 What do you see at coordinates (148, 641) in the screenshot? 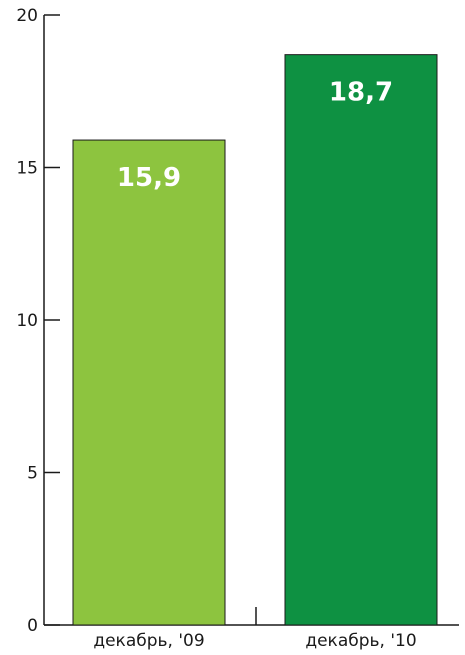
I see `x-category-label: декабрь, '09` at bounding box center [148, 641].